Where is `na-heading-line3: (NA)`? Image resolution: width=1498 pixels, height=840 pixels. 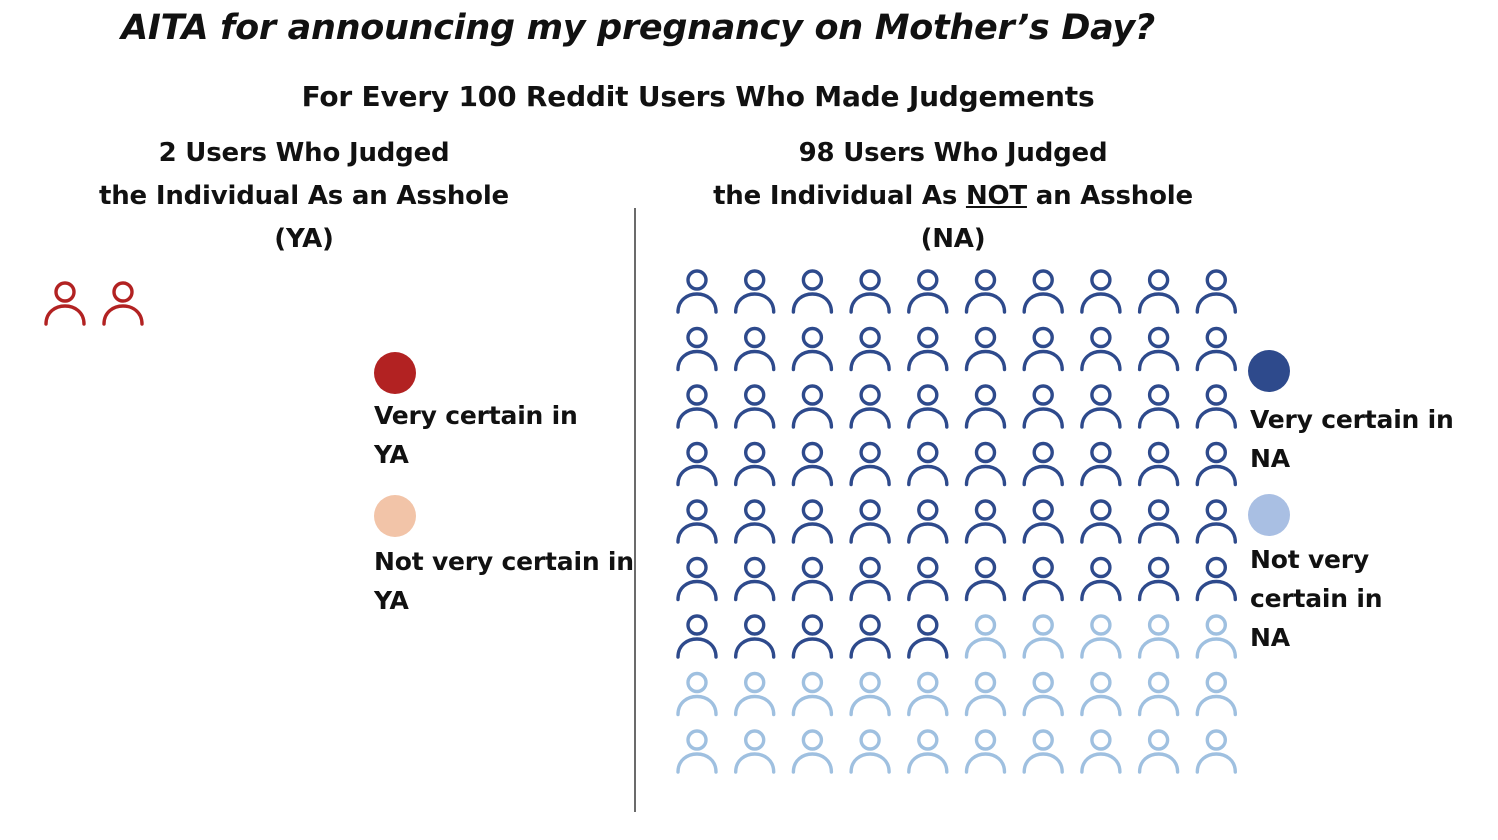
na-heading-line3: (NA) is located at coordinates (953, 239).